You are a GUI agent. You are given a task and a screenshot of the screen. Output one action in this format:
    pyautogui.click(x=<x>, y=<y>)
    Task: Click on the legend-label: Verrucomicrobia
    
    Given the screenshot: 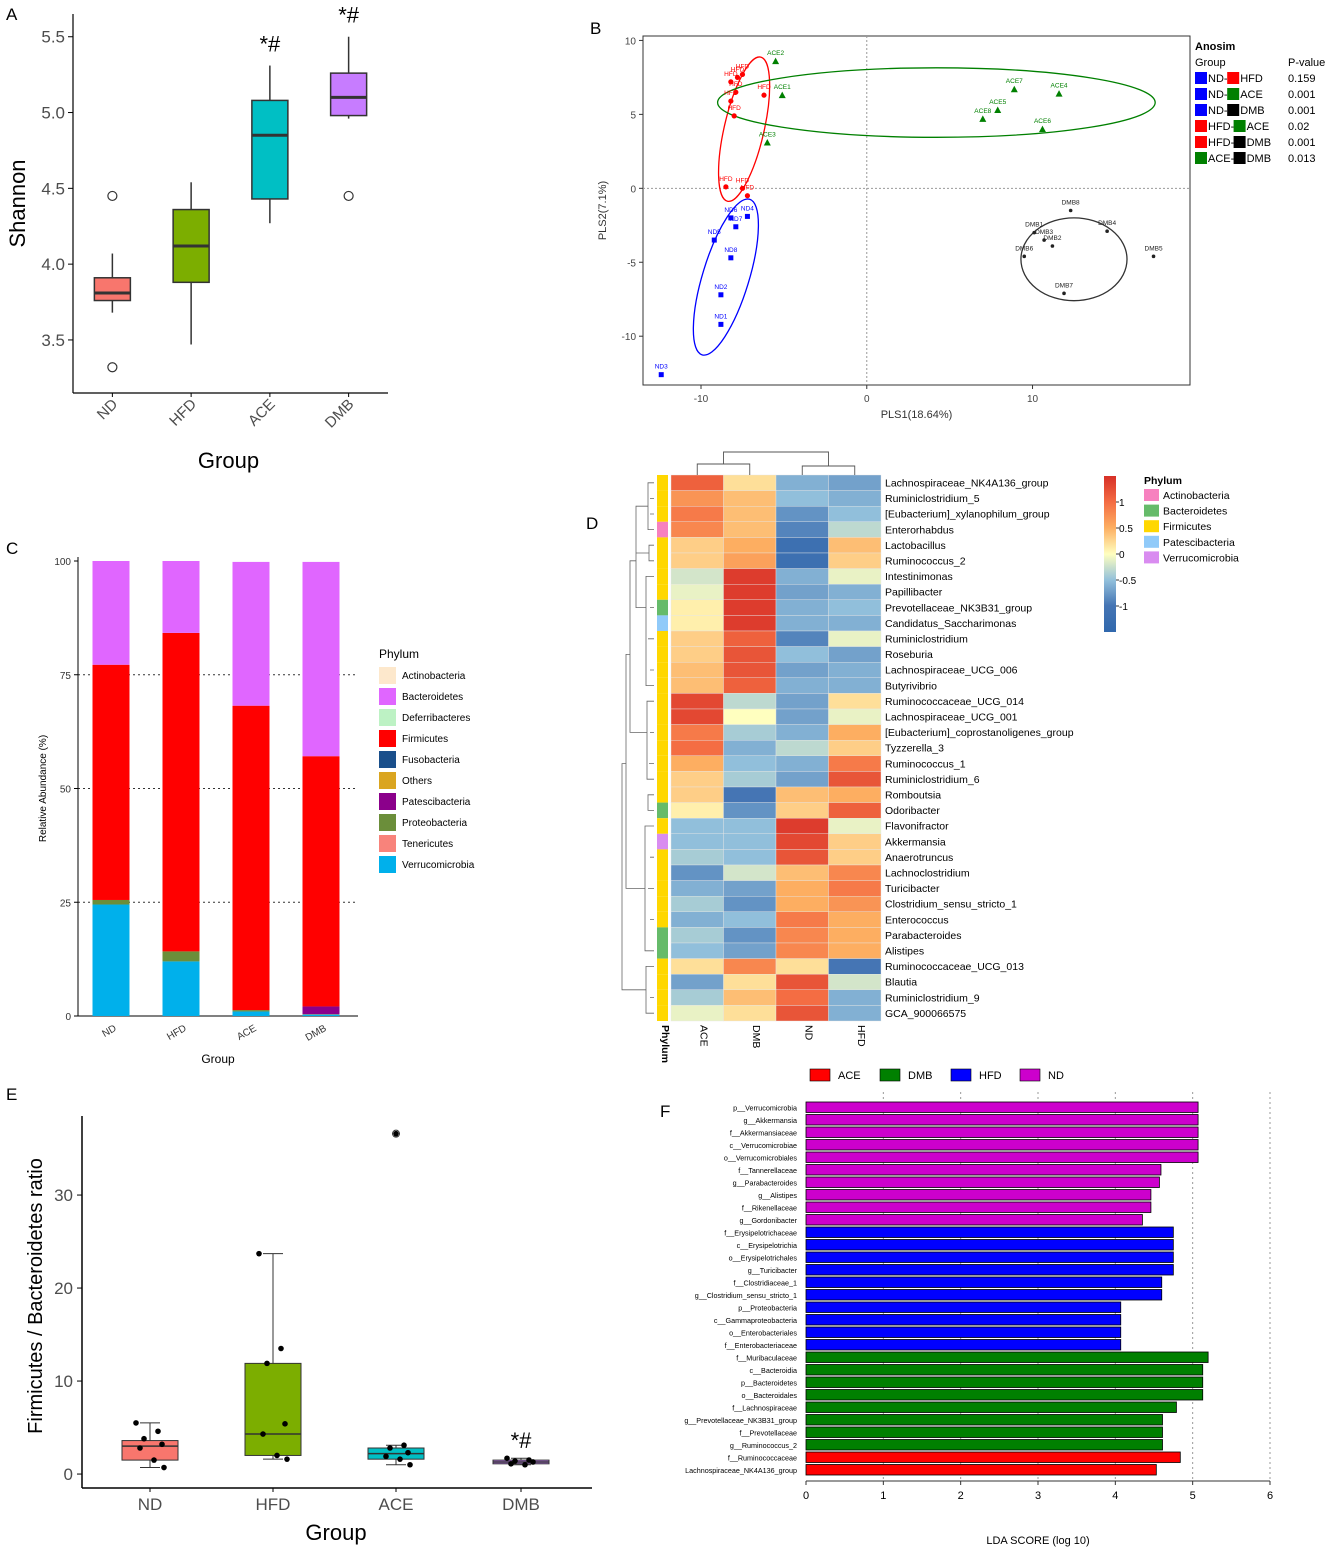 What is the action you would take?
    pyautogui.click(x=438, y=865)
    